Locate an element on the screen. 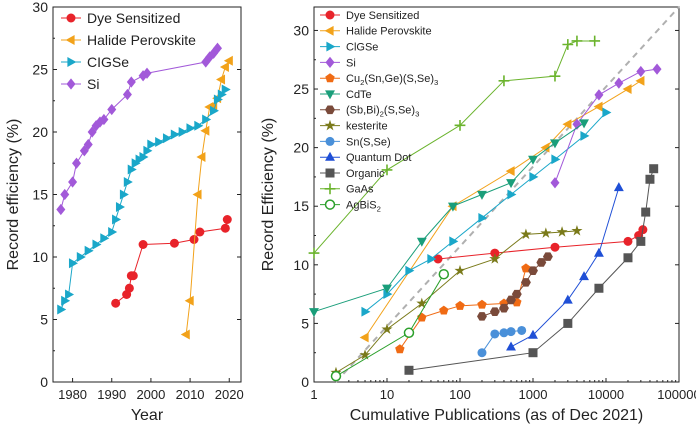  x-tick-label: 1980 is located at coordinates (72, 394).